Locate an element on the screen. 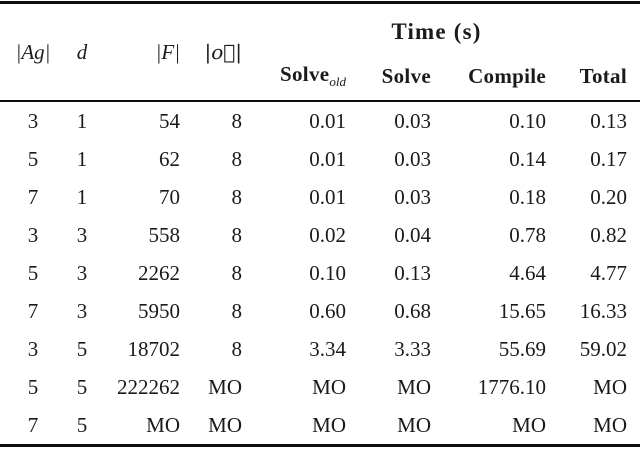  table-cell: 54 is located at coordinates (169, 120).